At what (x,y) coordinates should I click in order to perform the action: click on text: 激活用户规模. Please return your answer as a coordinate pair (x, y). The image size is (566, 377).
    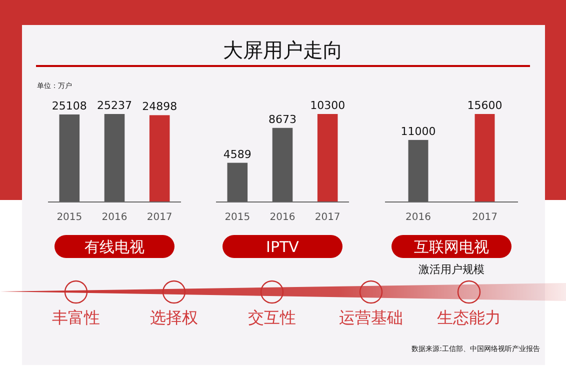
    Looking at the image, I should click on (451, 269).